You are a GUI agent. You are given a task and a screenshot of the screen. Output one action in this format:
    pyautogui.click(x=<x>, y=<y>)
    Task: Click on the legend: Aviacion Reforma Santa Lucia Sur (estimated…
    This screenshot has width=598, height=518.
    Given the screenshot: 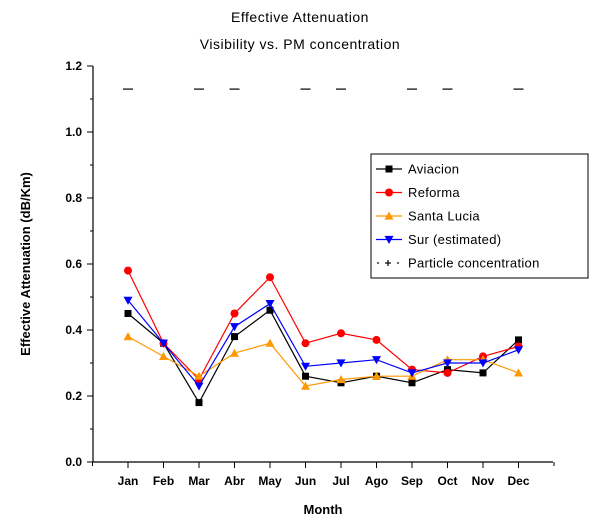 What is the action you would take?
    pyautogui.click(x=479, y=216)
    